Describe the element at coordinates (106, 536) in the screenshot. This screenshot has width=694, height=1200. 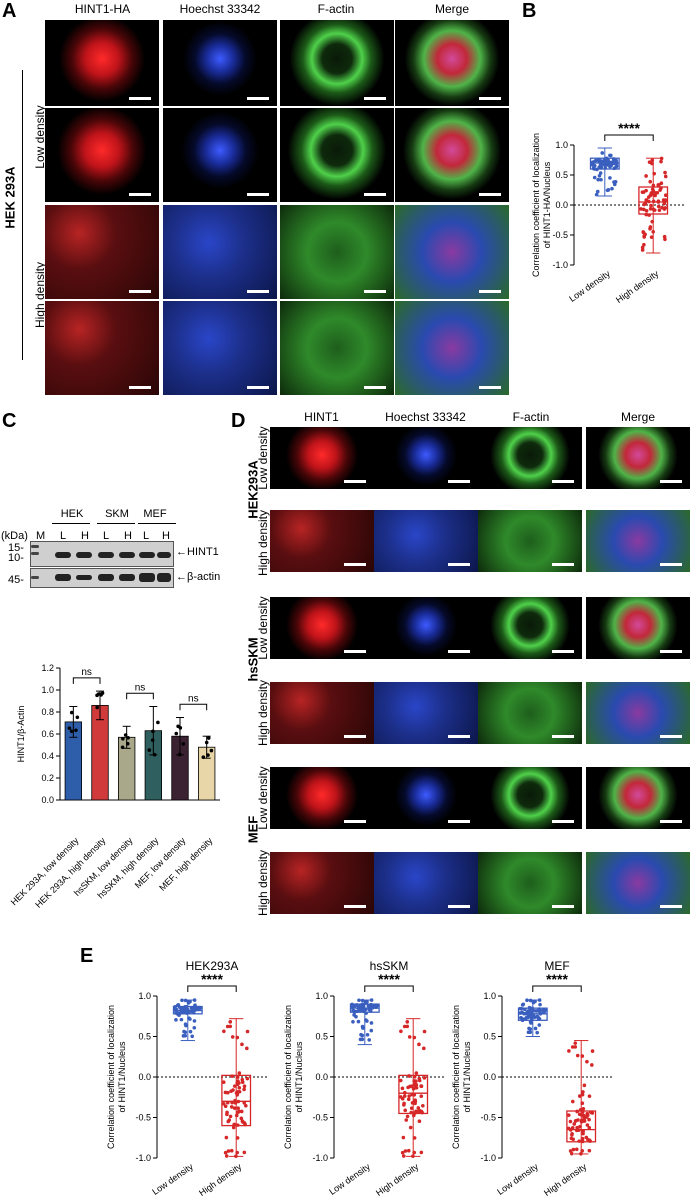
I see `blot-lane-label: L` at that location.